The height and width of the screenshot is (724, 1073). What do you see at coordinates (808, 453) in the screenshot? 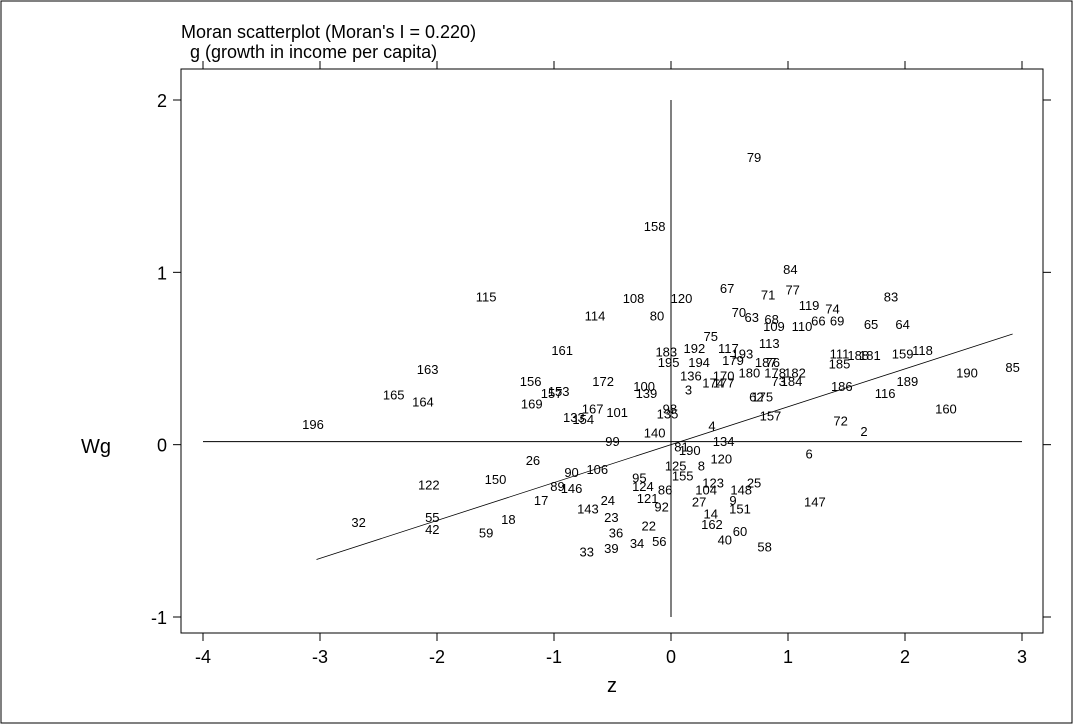
I see `point-label-85: 6` at bounding box center [808, 453].